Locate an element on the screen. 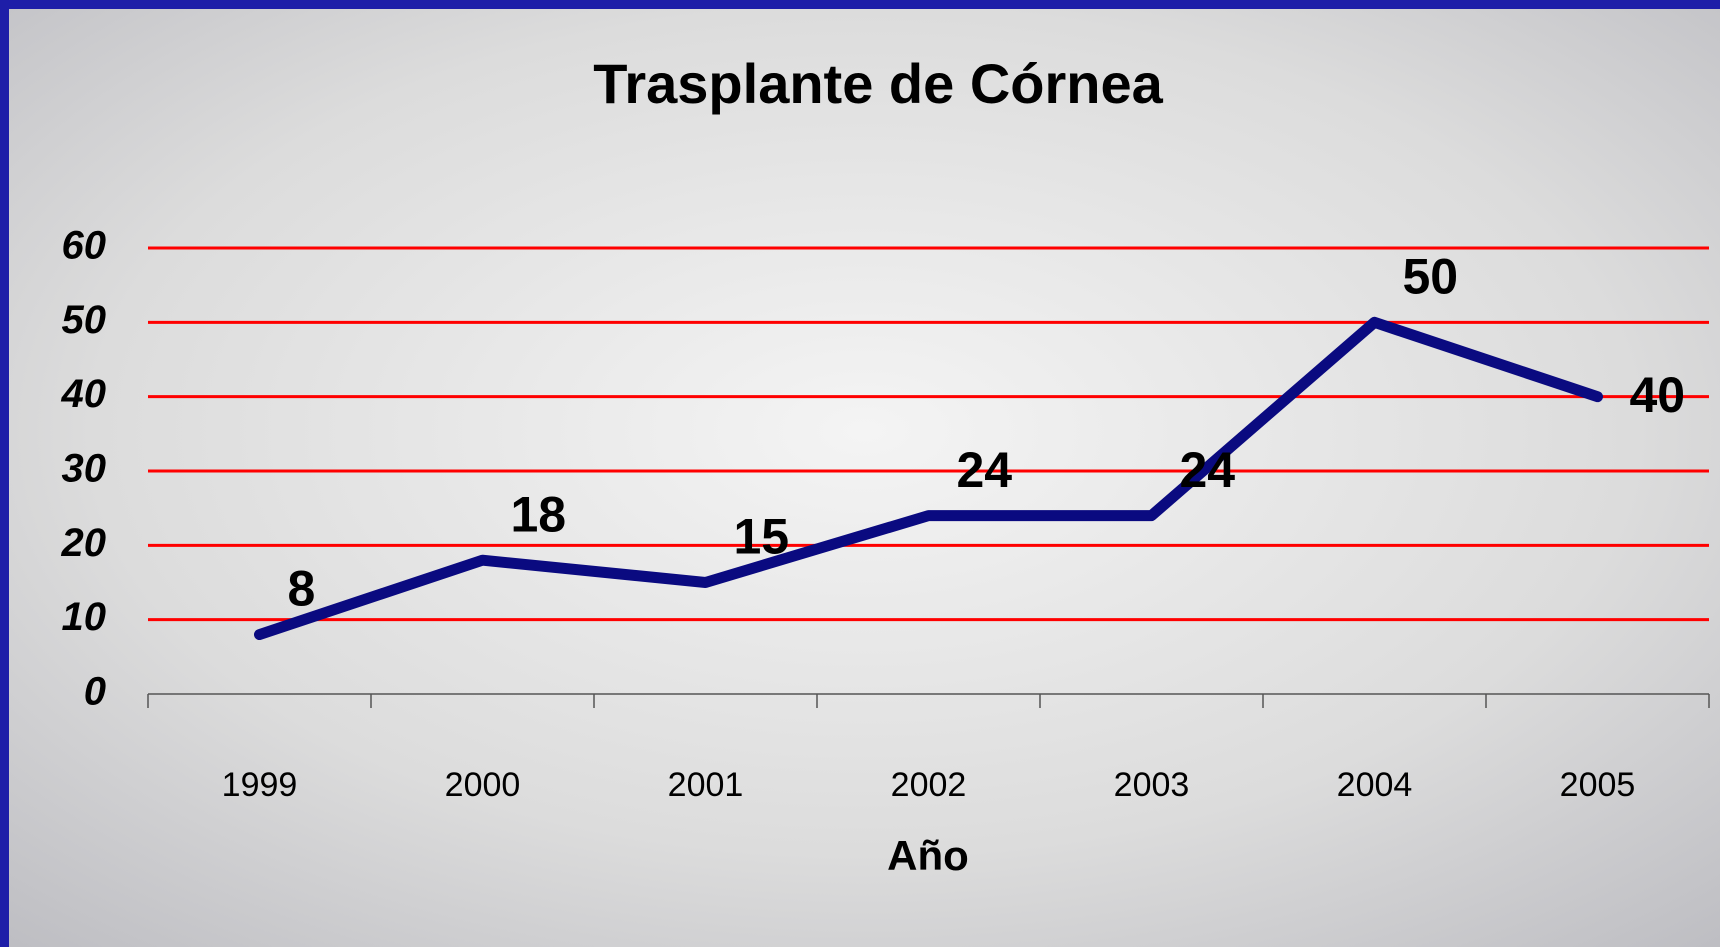 The width and height of the screenshot is (1720, 947). data-label: 18 is located at coordinates (539, 514).